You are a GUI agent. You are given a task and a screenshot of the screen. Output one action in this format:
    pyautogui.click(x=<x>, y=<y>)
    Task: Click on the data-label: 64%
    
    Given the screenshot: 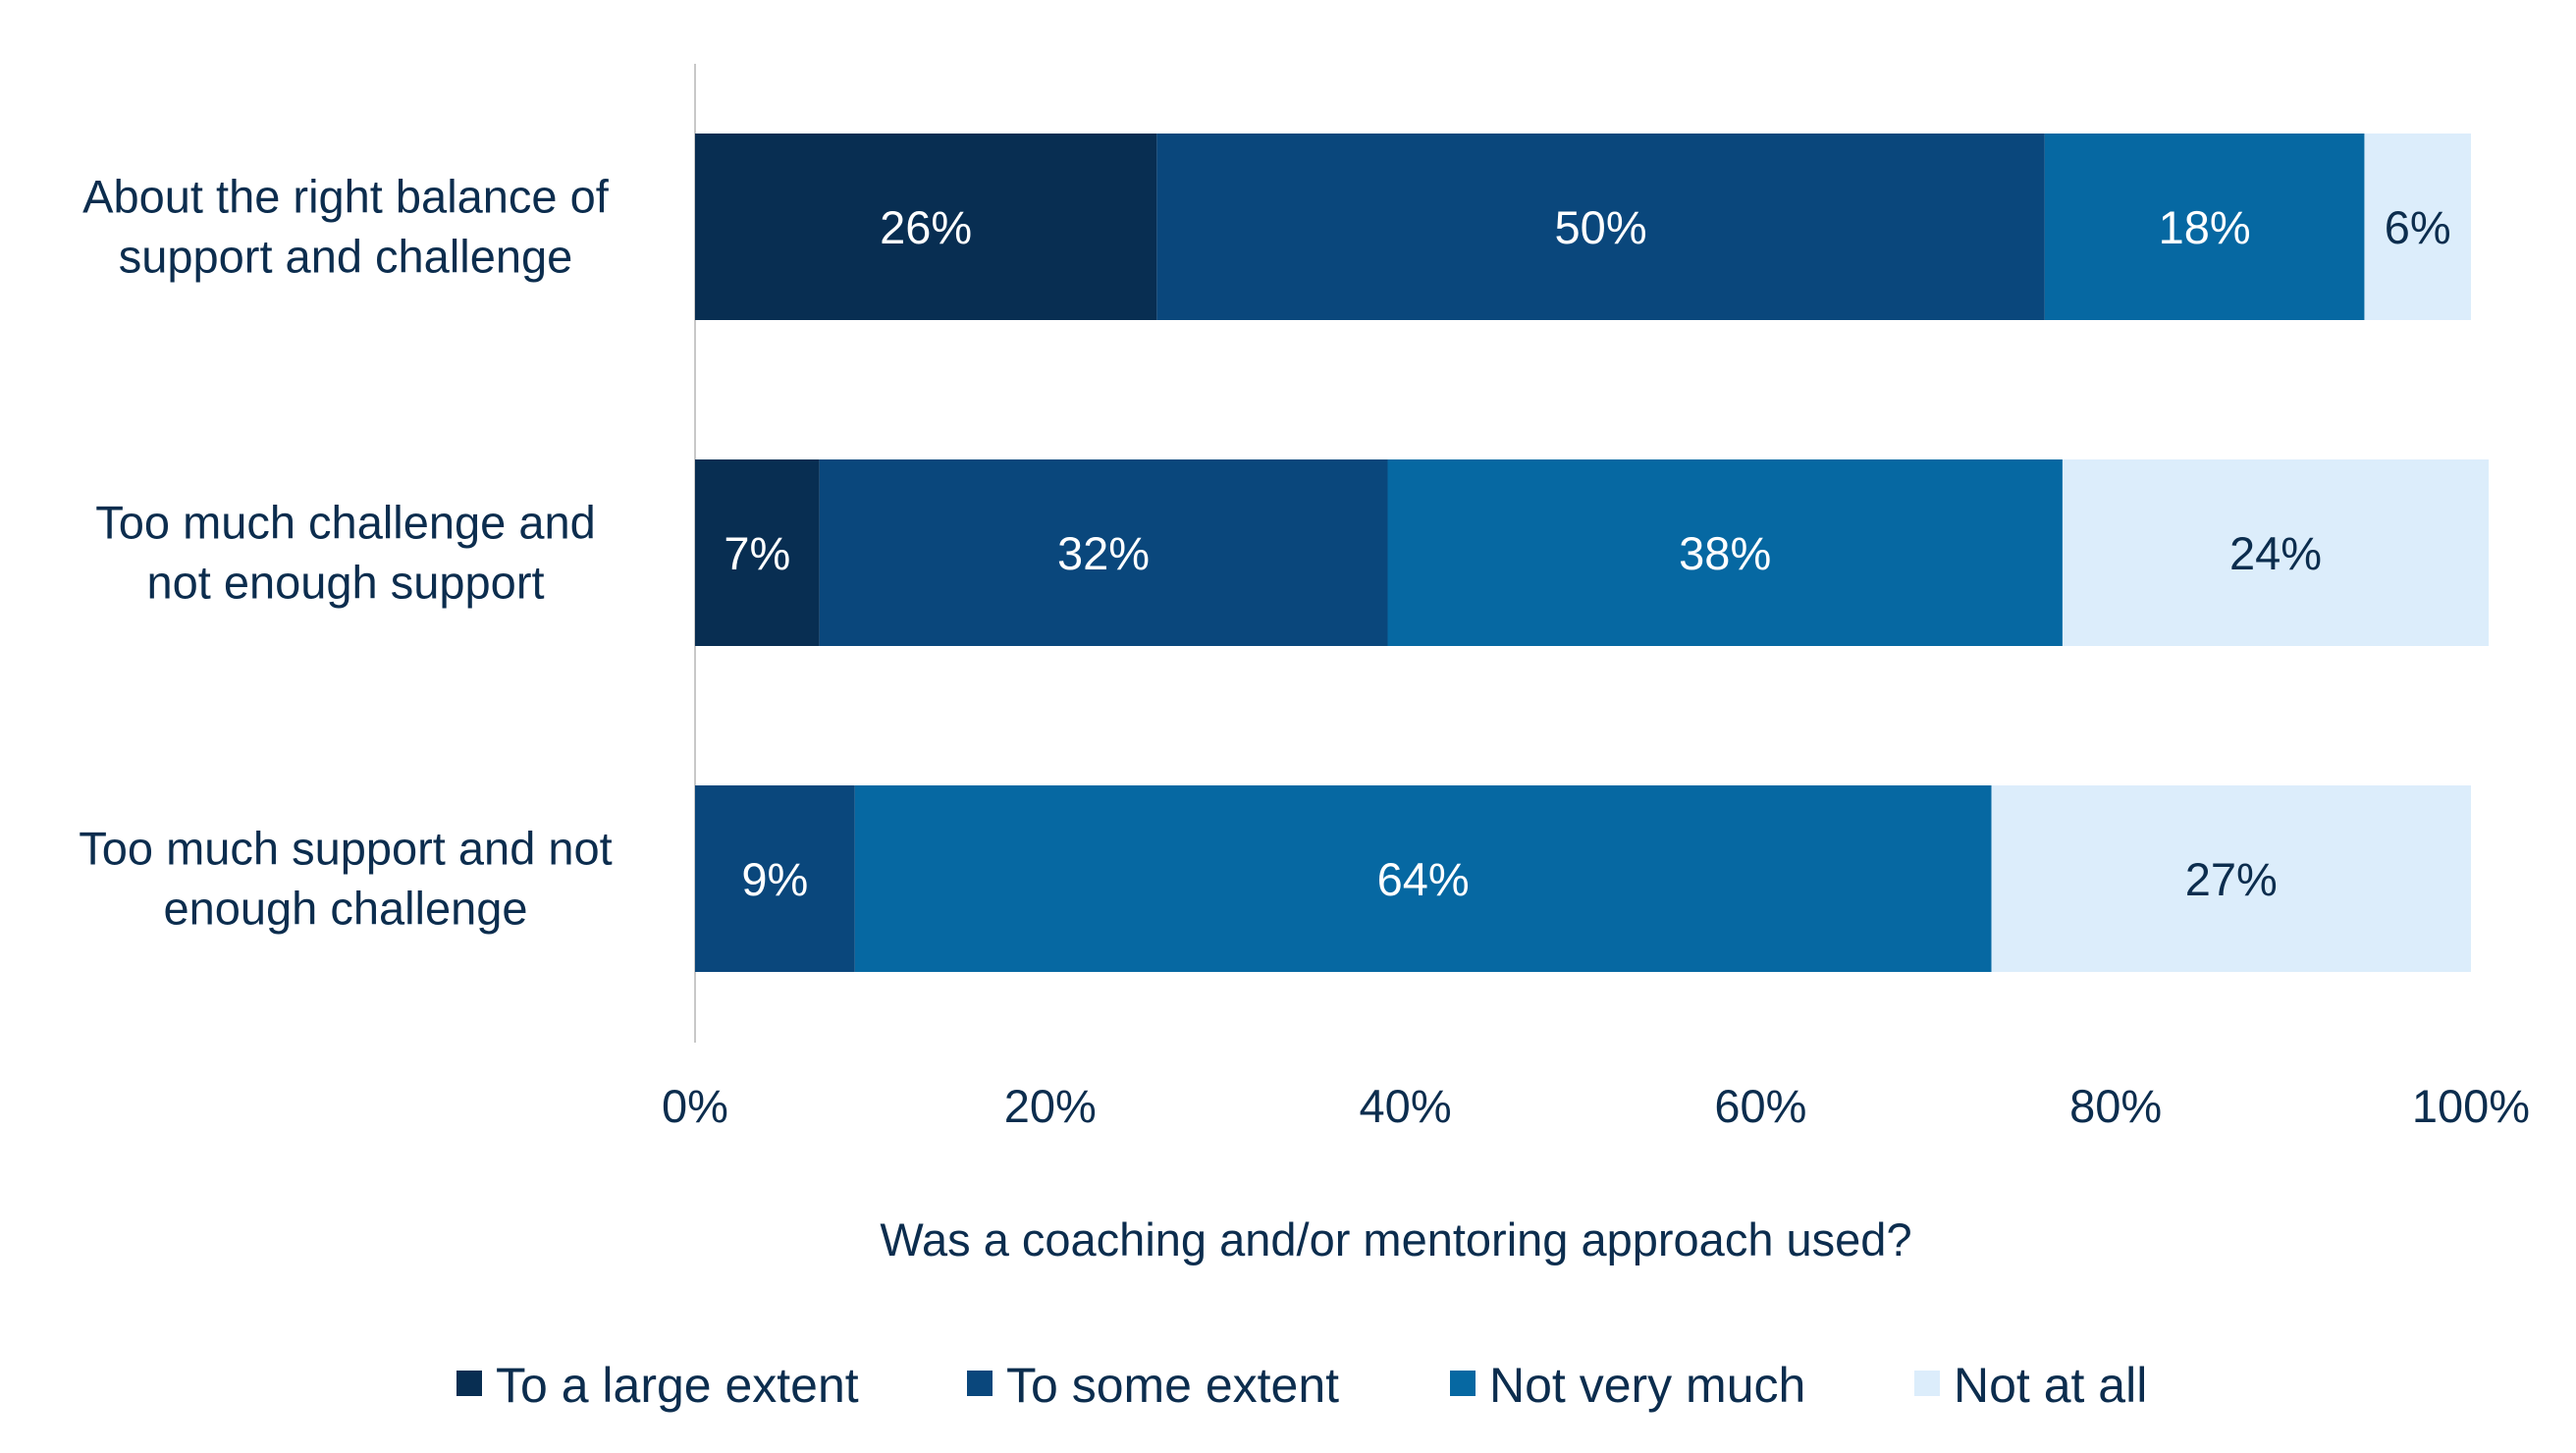 What is the action you would take?
    pyautogui.click(x=1423, y=879)
    